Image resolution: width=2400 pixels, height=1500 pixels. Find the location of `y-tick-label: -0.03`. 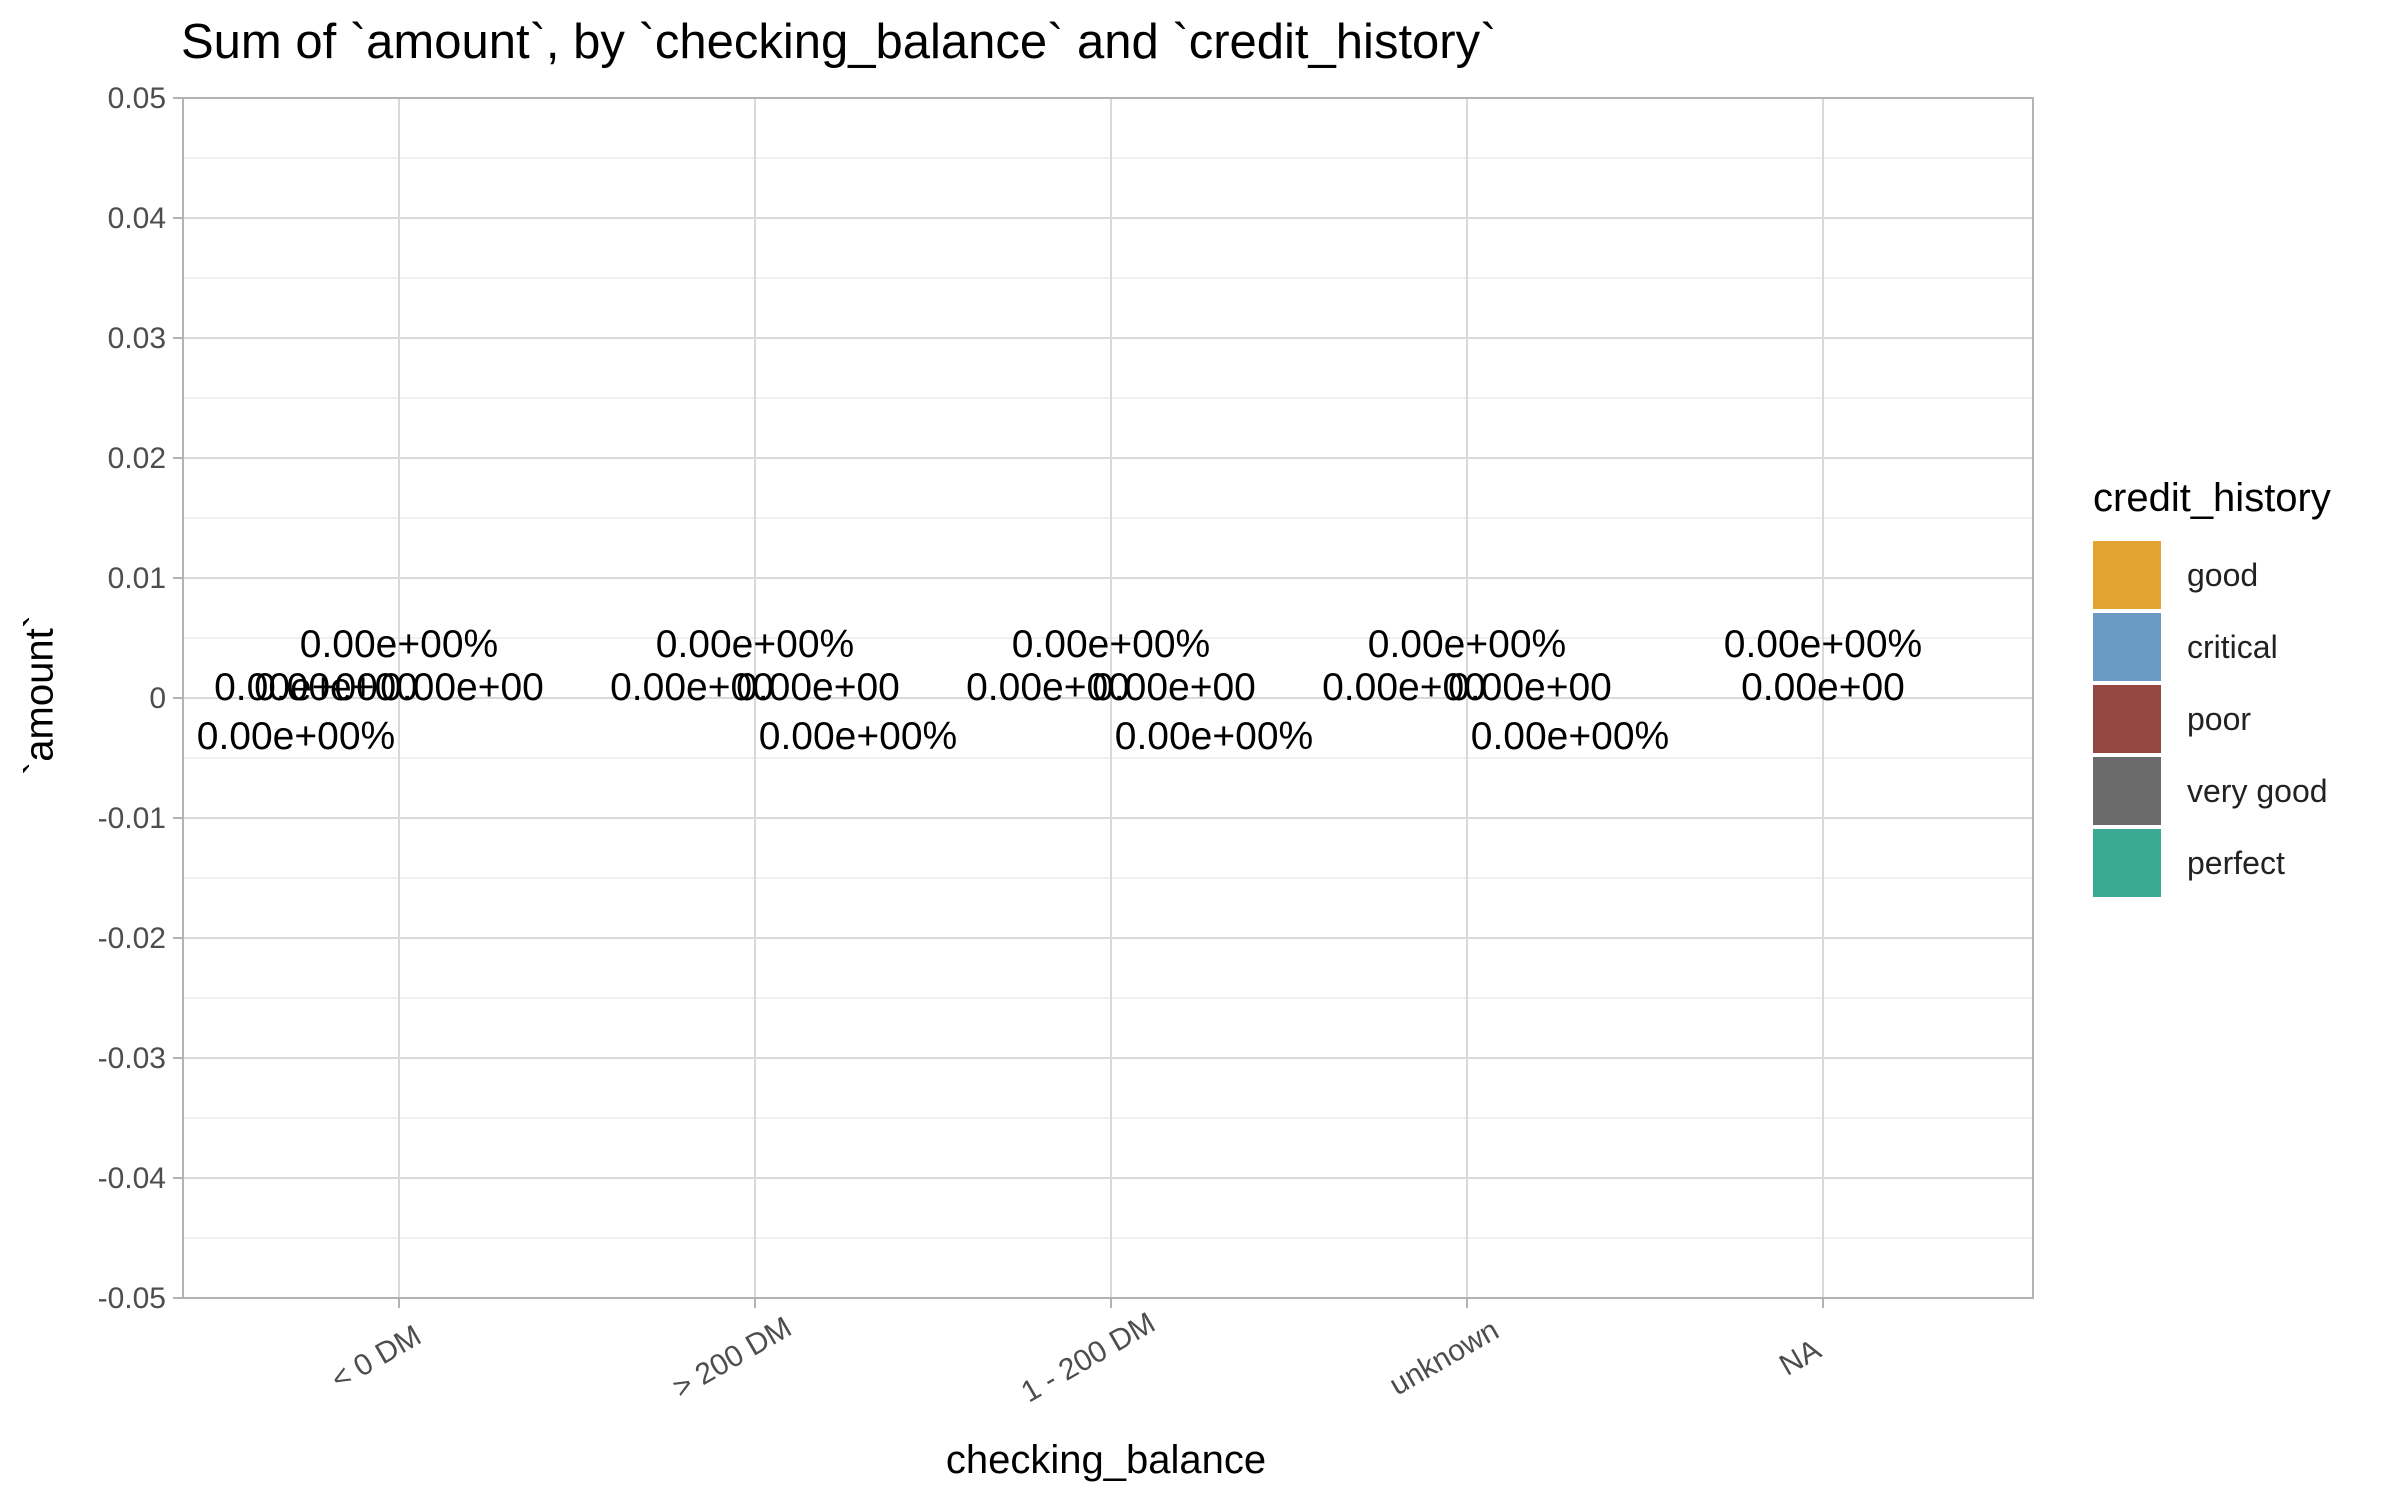

y-tick-label: -0.03 is located at coordinates (132, 1058).